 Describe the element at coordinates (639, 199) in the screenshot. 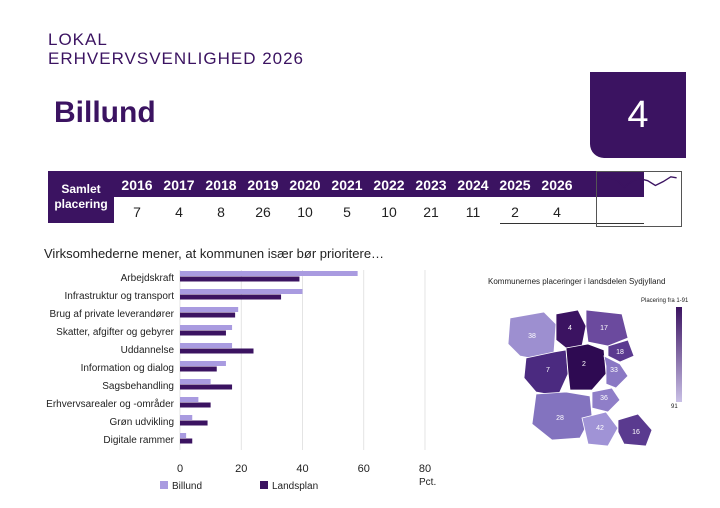

I see `ranking-sparkline` at that location.